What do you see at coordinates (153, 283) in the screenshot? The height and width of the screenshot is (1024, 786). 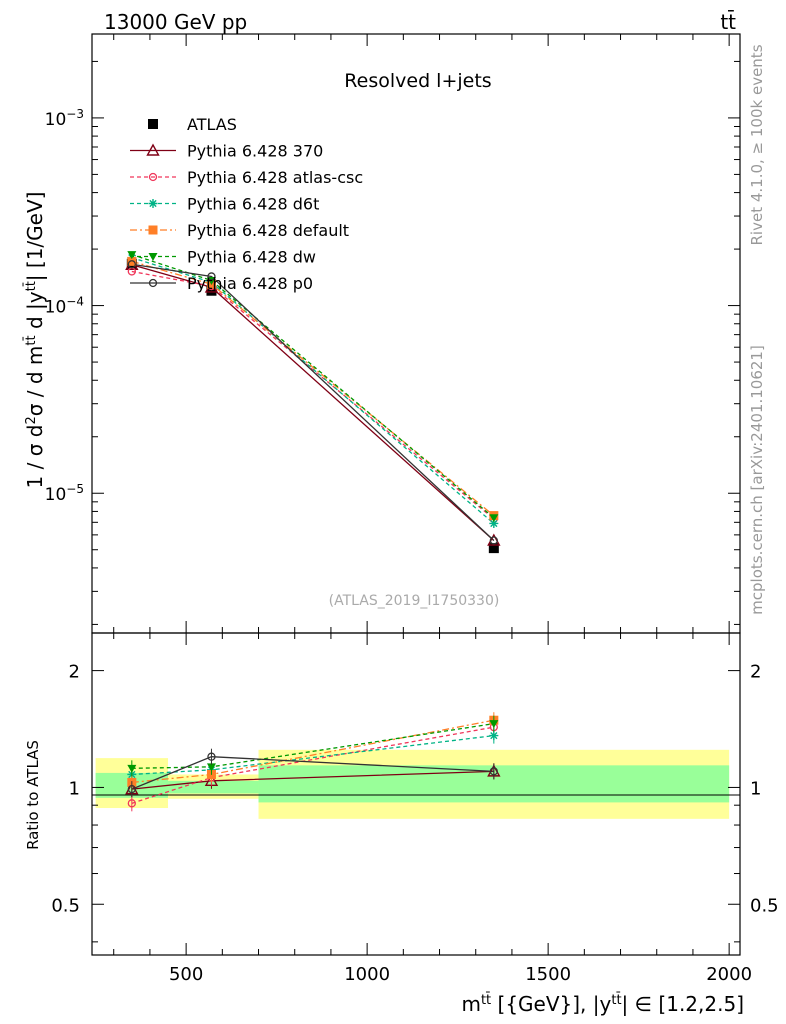 I see `legend-marker-pythia-6-428-p0` at bounding box center [153, 283].